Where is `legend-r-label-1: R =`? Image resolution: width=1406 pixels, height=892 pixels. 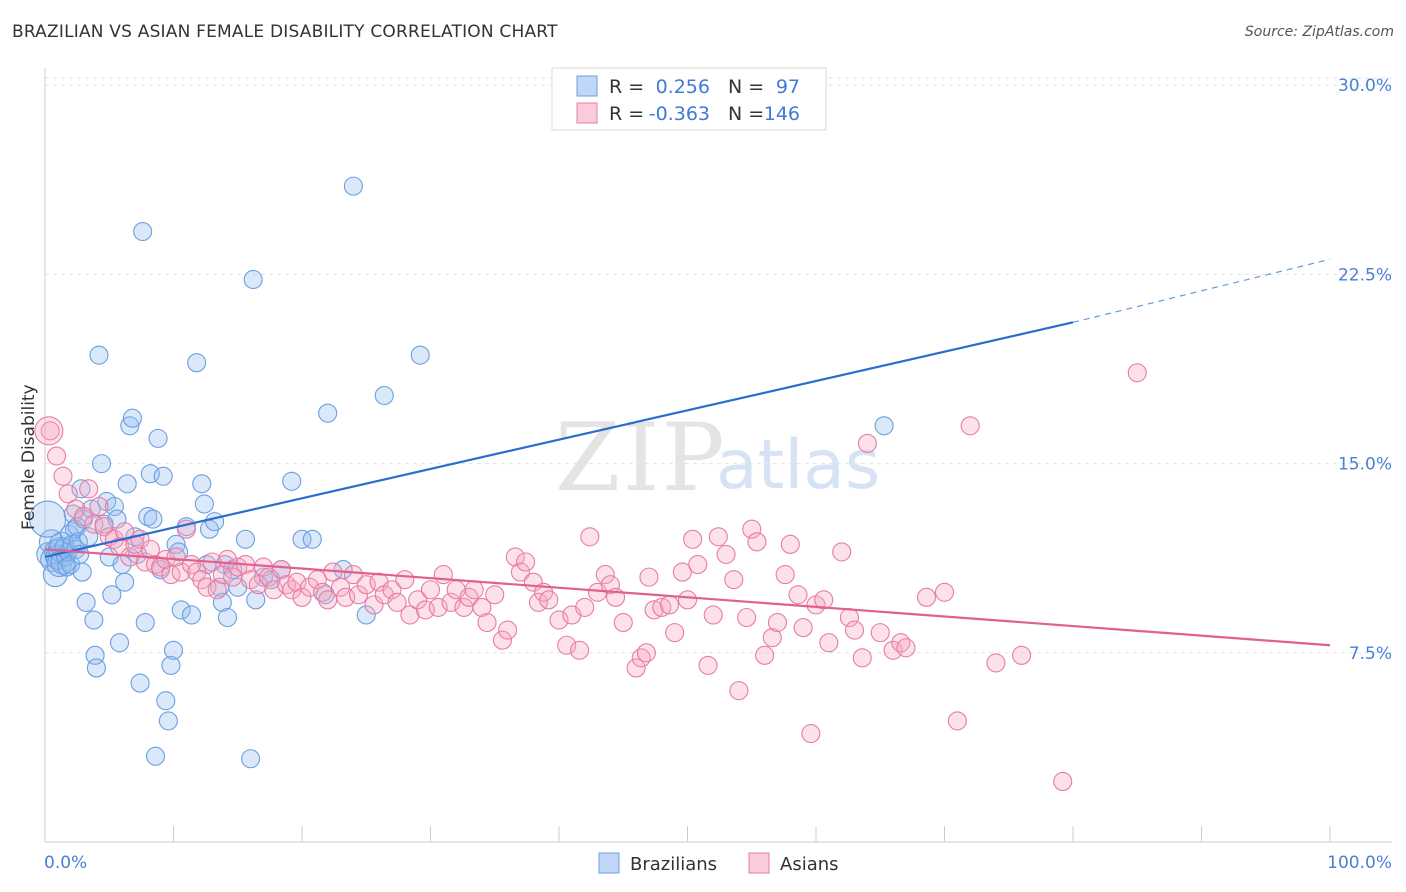 legend-r-label-1: R = is located at coordinates (626, 87).